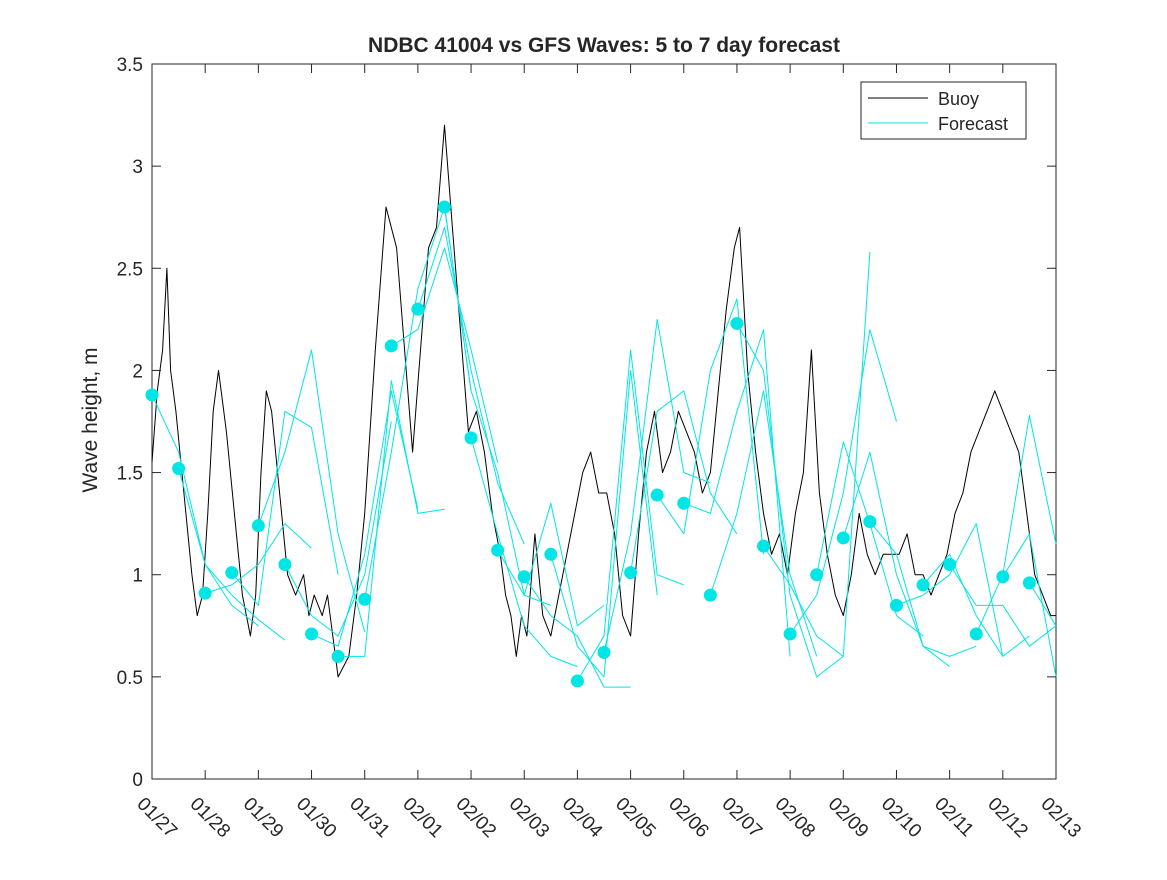  I want to click on y-tick-label: 0, so click(137, 780).